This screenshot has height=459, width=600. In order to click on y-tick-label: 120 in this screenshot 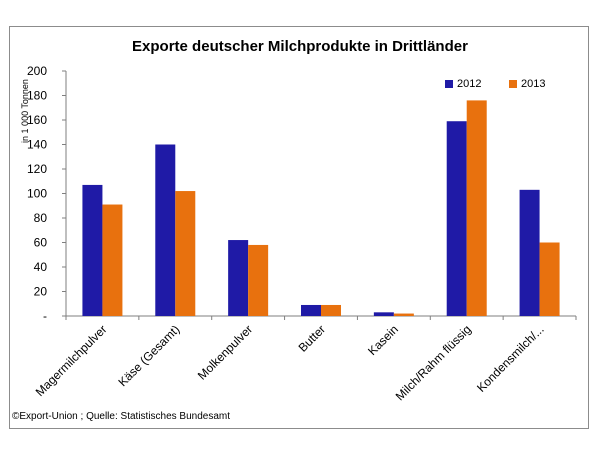, I will do `click(37, 169)`.